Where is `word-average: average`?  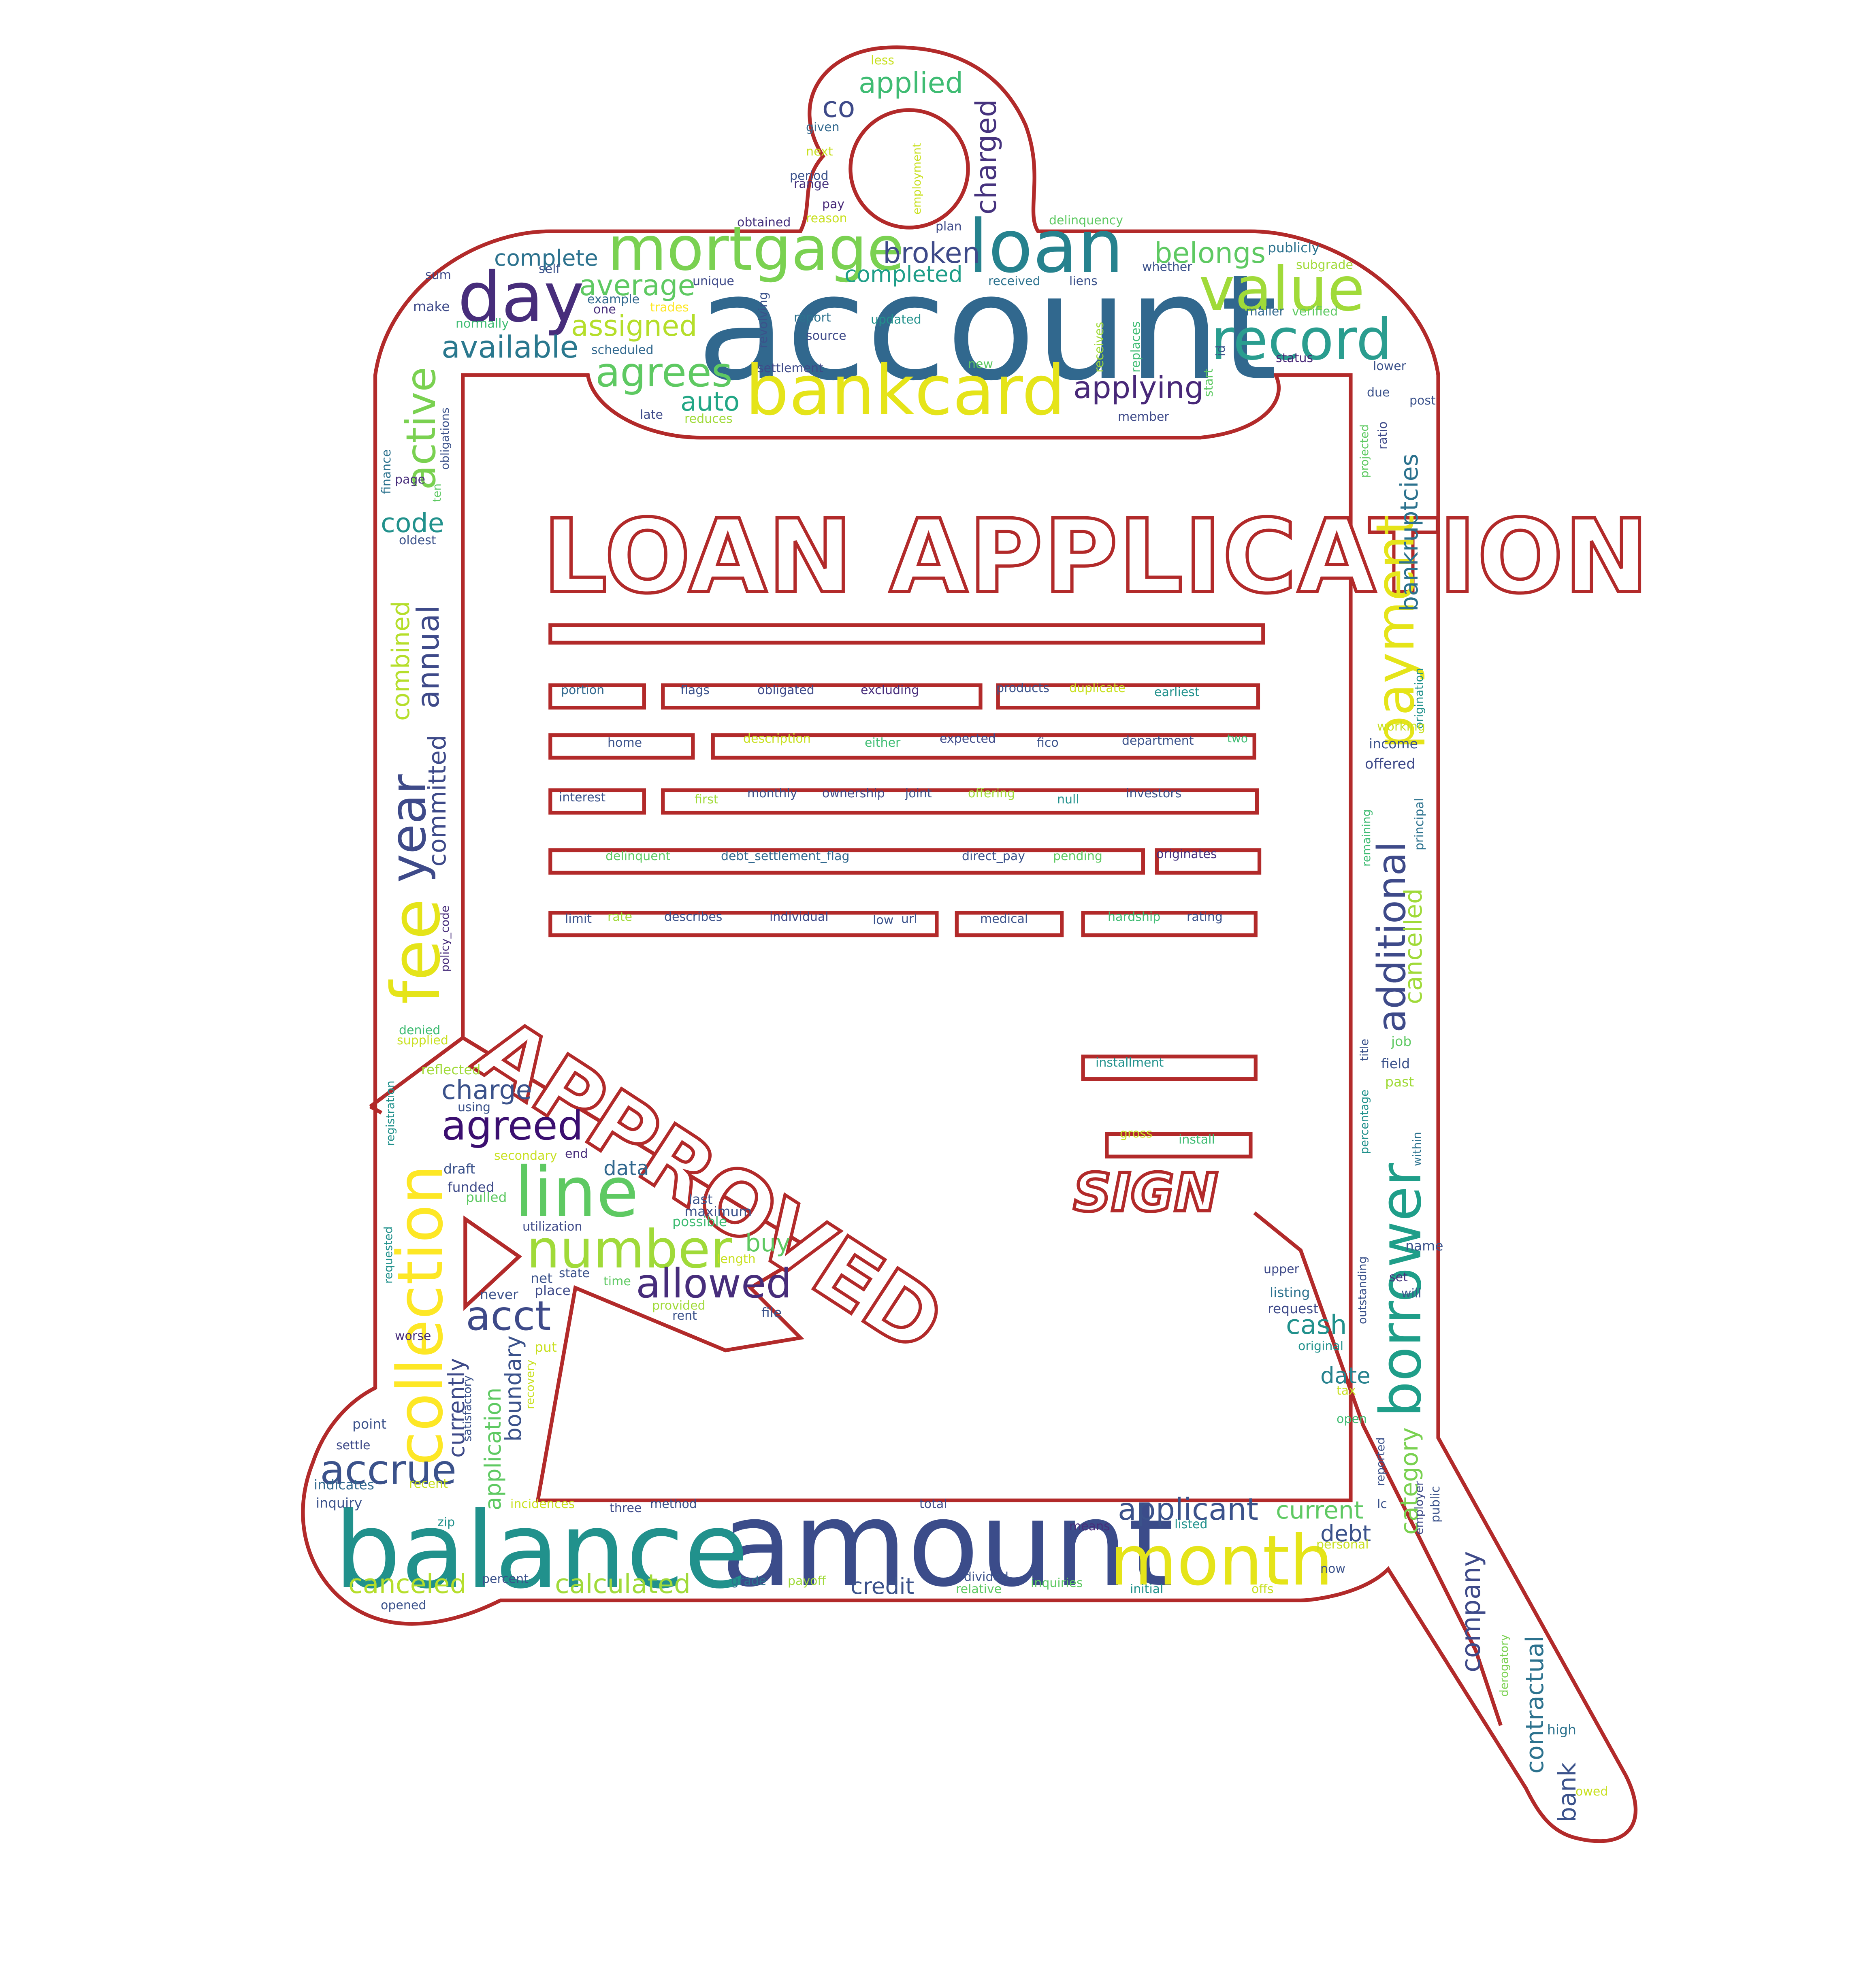
word-average: average is located at coordinates (637, 286).